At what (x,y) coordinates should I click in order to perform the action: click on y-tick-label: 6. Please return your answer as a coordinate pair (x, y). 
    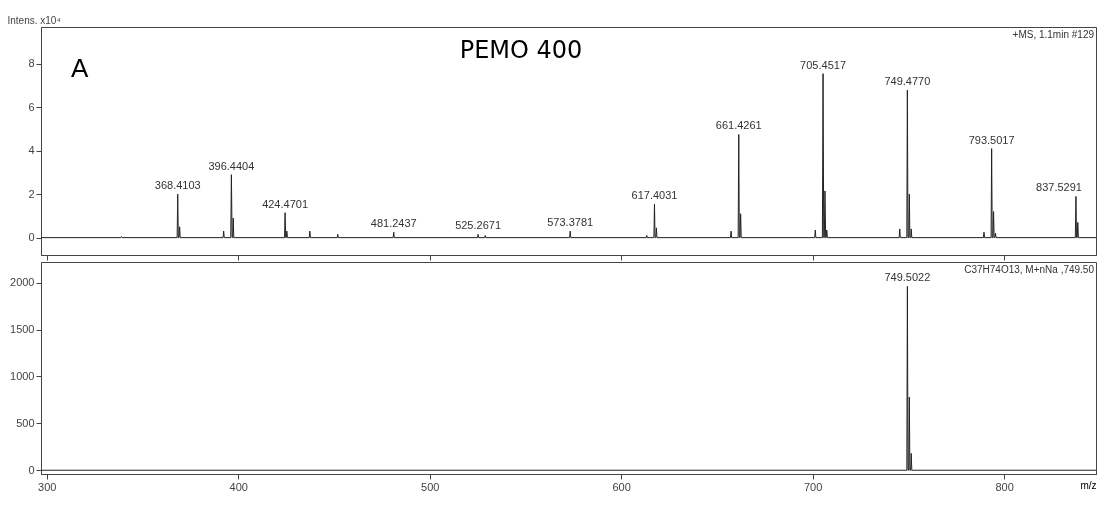
    Looking at the image, I should click on (31, 106).